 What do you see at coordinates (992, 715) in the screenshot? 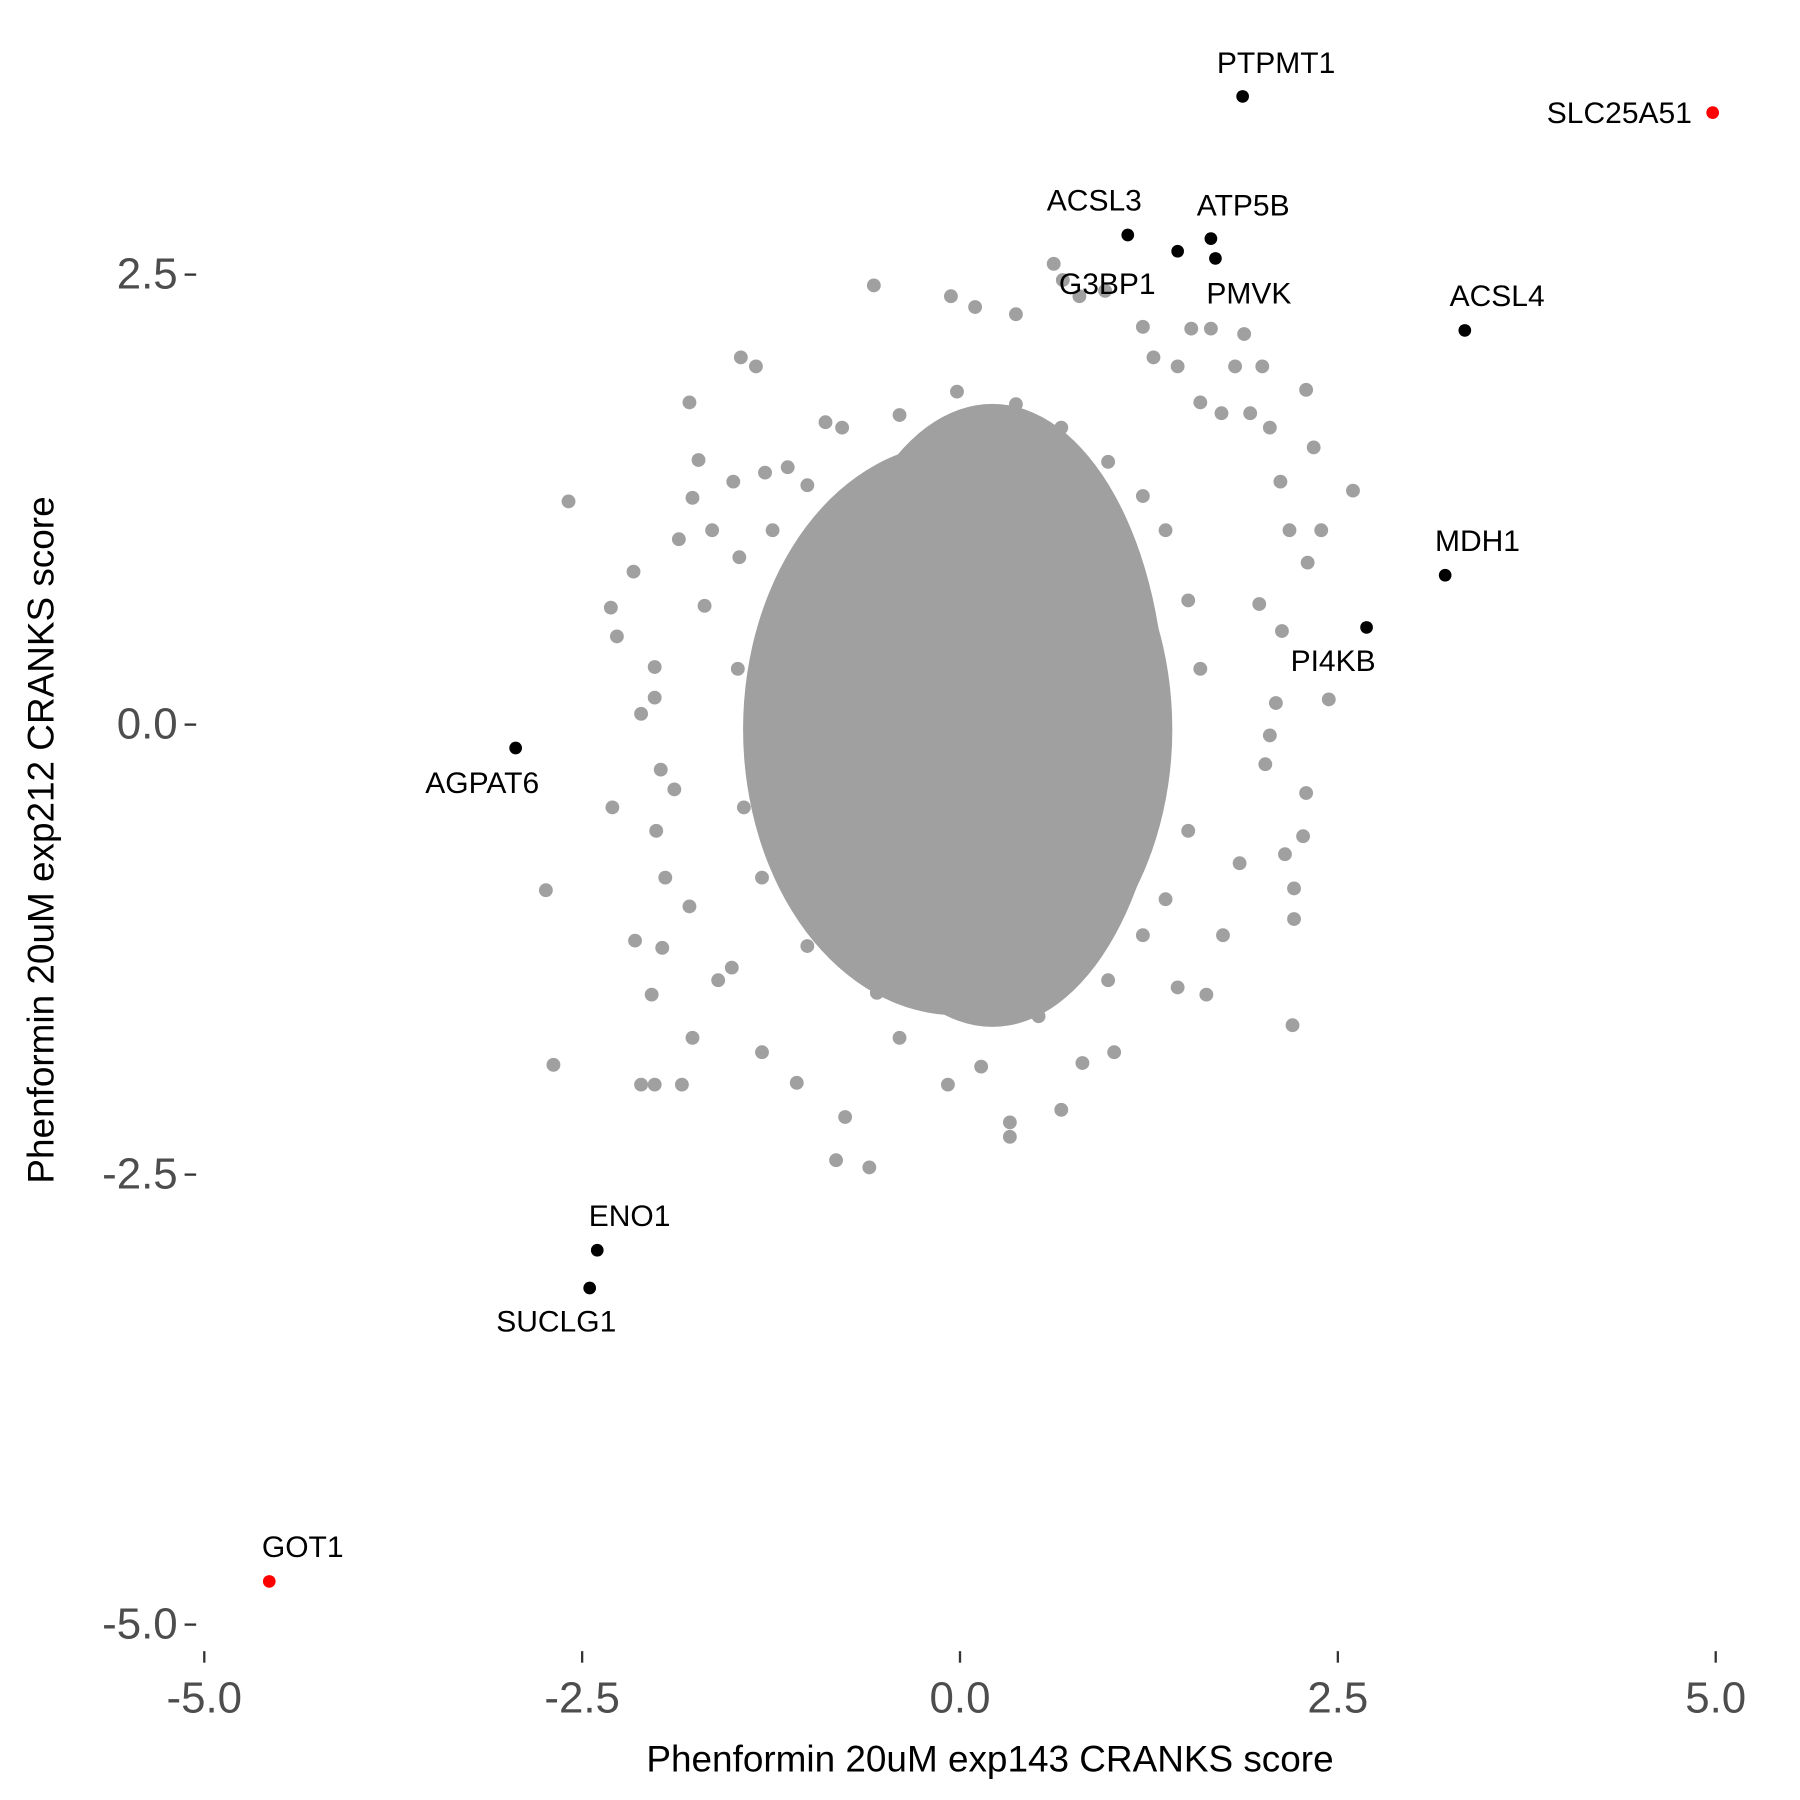
I see `dense-cloud` at bounding box center [992, 715].